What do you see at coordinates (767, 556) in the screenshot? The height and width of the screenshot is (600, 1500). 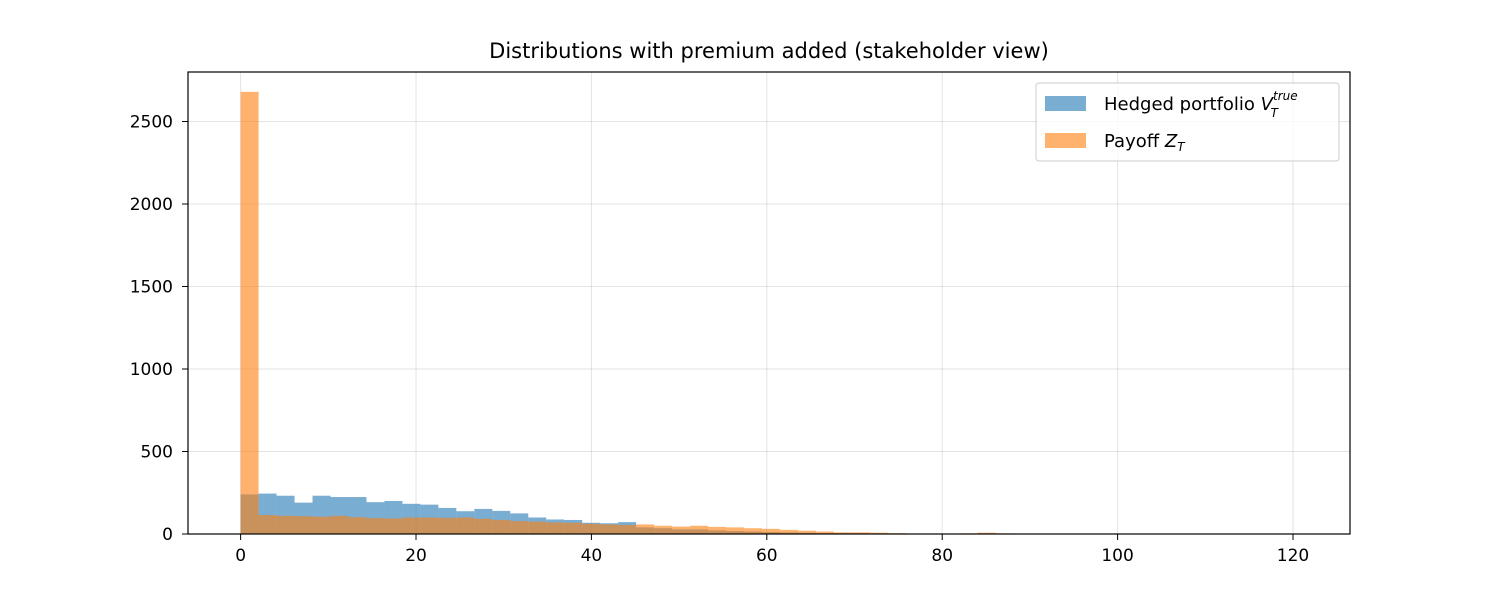 I see `x-tick-label: 60` at bounding box center [767, 556].